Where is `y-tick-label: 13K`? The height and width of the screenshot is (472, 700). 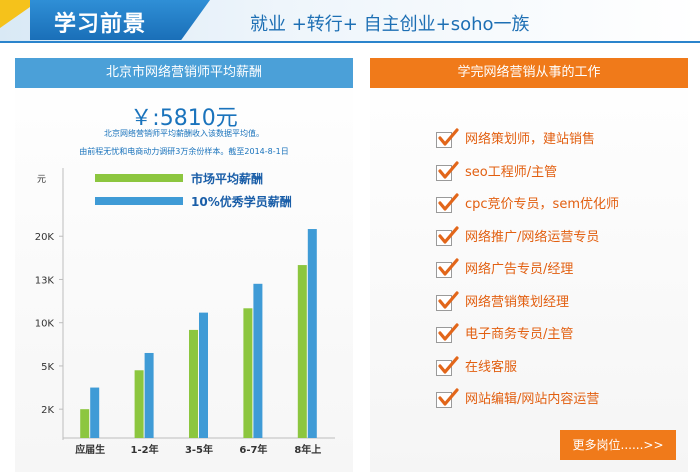
y-tick-label: 13K is located at coordinates (45, 280).